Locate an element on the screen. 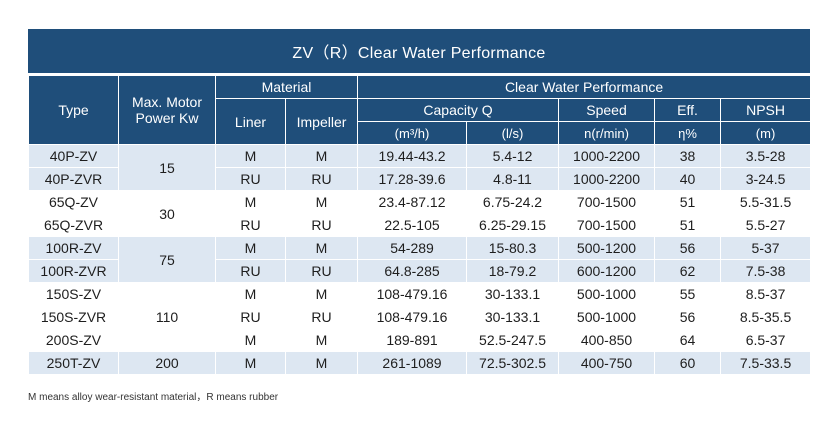 This screenshot has width=824, height=424. cell-capacity-m3h: 261-1089 is located at coordinates (412, 363).